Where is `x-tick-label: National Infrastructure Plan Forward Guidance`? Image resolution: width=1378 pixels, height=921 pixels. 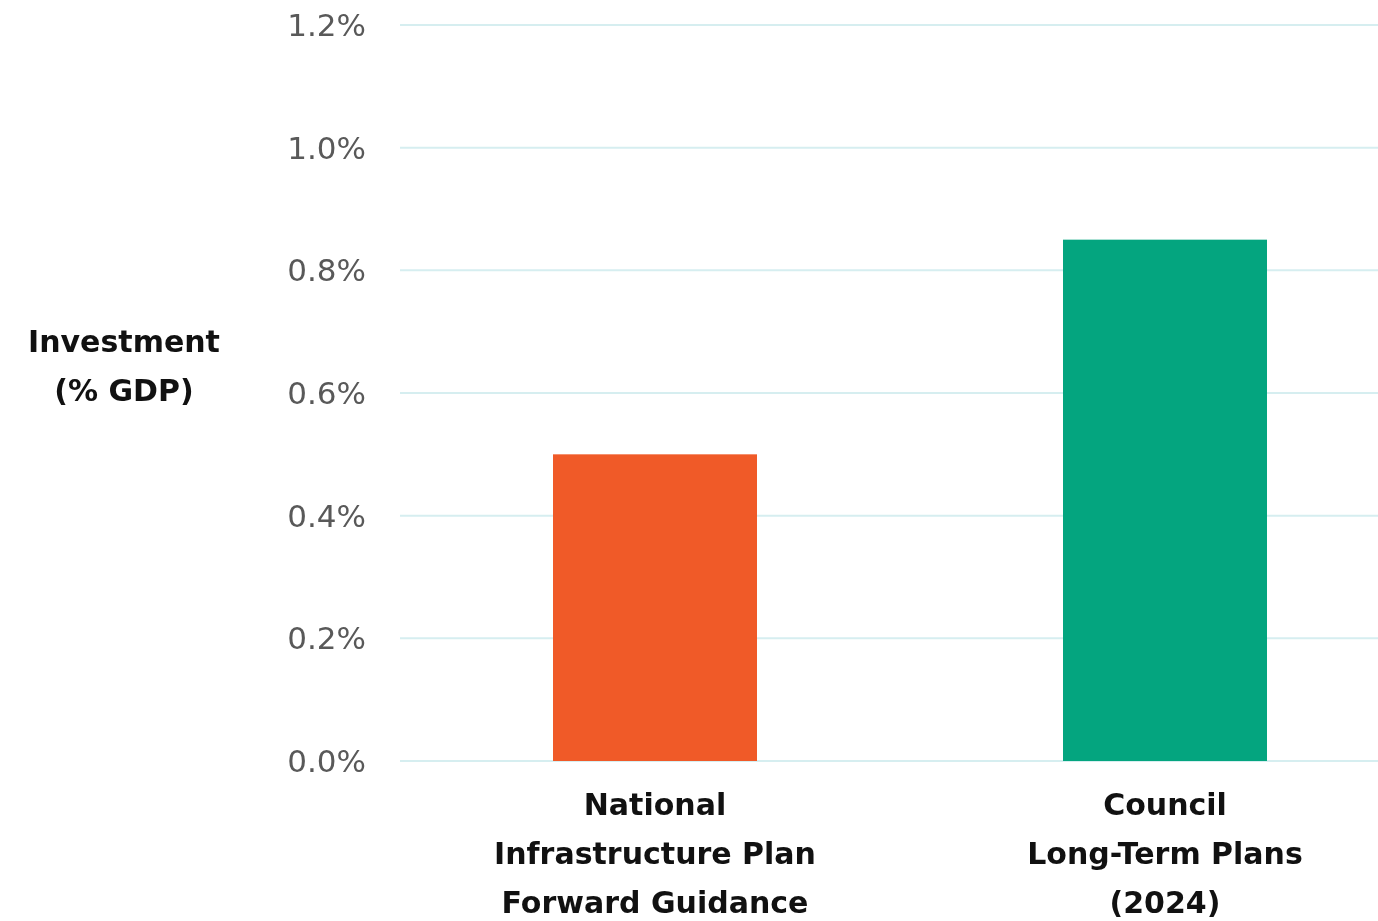
x-tick-label: National Infrastructure Plan Forward Guidance is located at coordinates (655, 853).